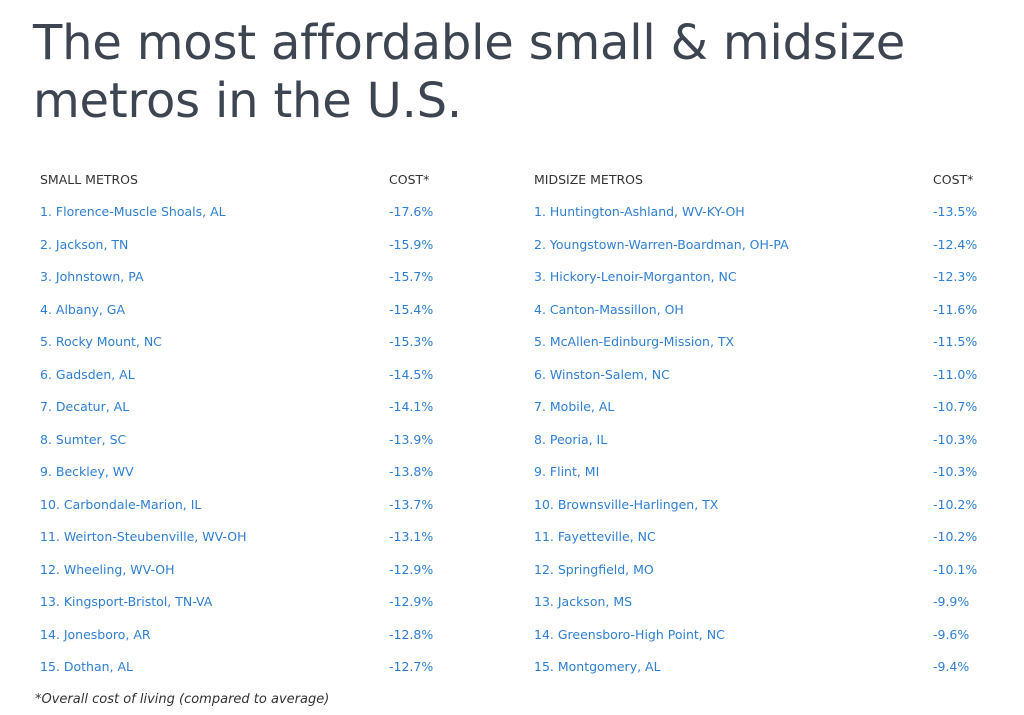  What do you see at coordinates (86, 666) in the screenshot?
I see `metro-name-link: 15. Dothan, AL` at bounding box center [86, 666].